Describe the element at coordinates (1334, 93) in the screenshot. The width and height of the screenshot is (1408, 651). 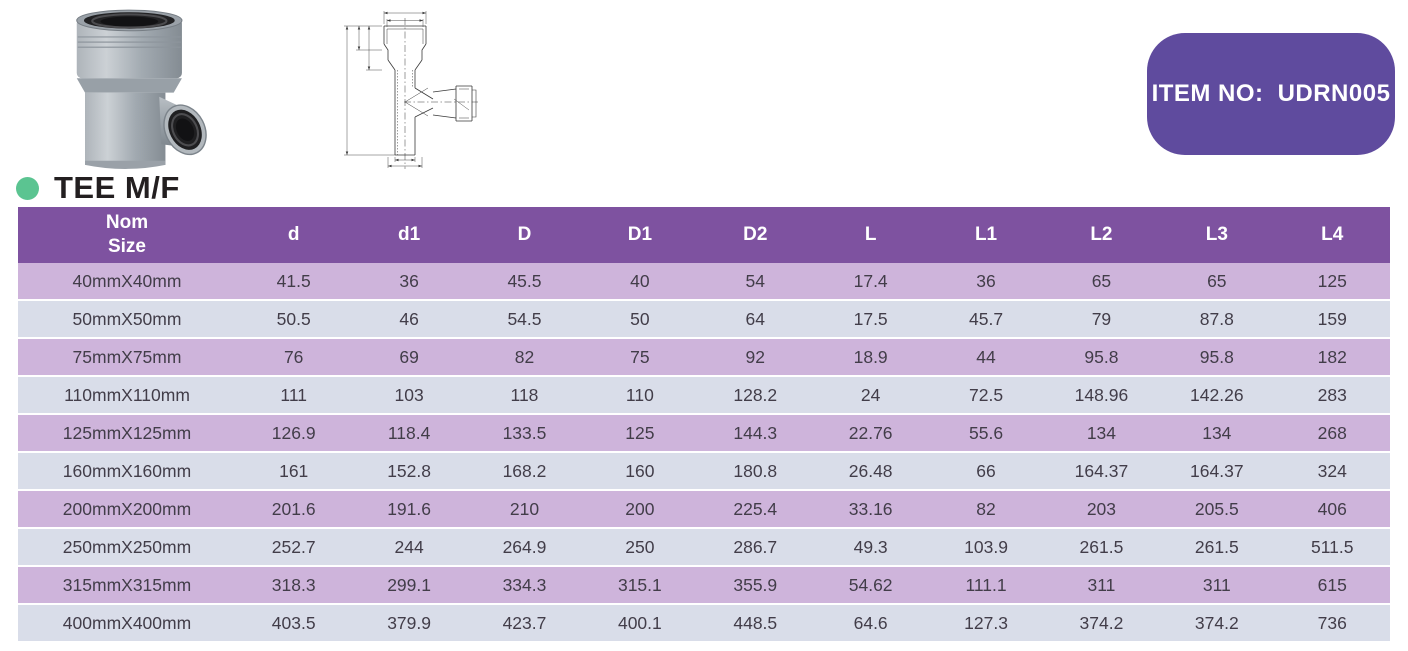
I see `item-number-value: UDRN005` at that location.